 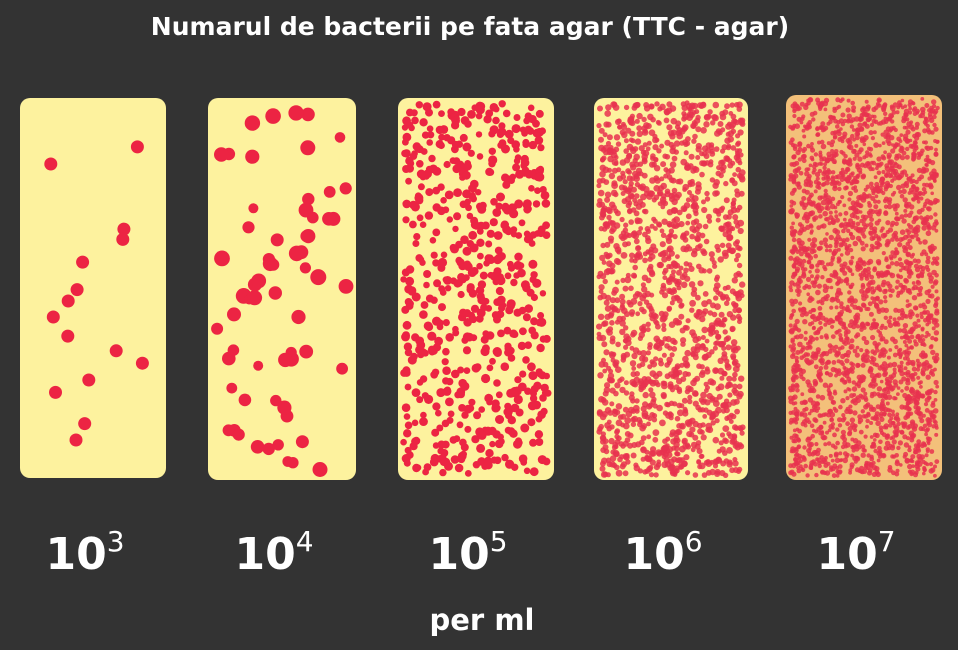 I want to click on agar-panel, so click(x=93, y=288).